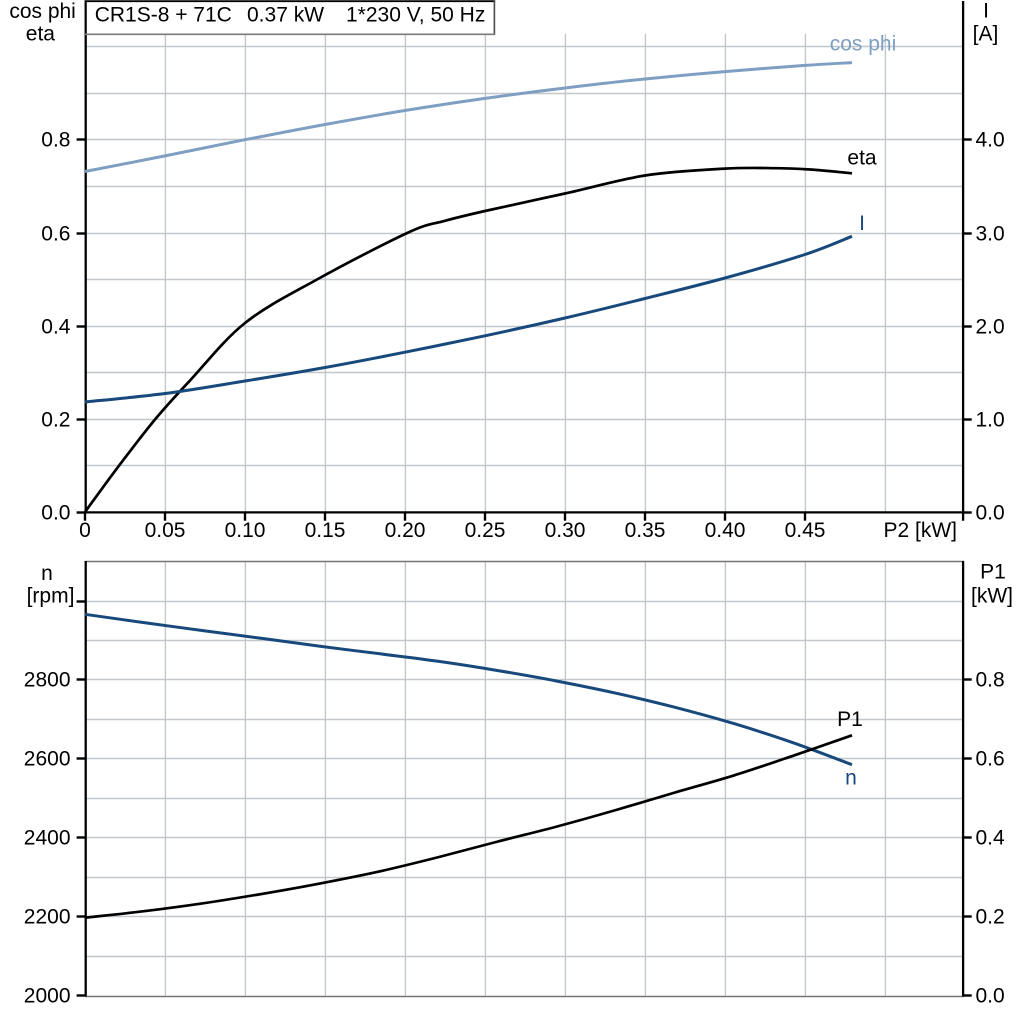 The image size is (1024, 1029). Describe the element at coordinates (165, 530) in the screenshot. I see `svg-text: 0.05` at that location.